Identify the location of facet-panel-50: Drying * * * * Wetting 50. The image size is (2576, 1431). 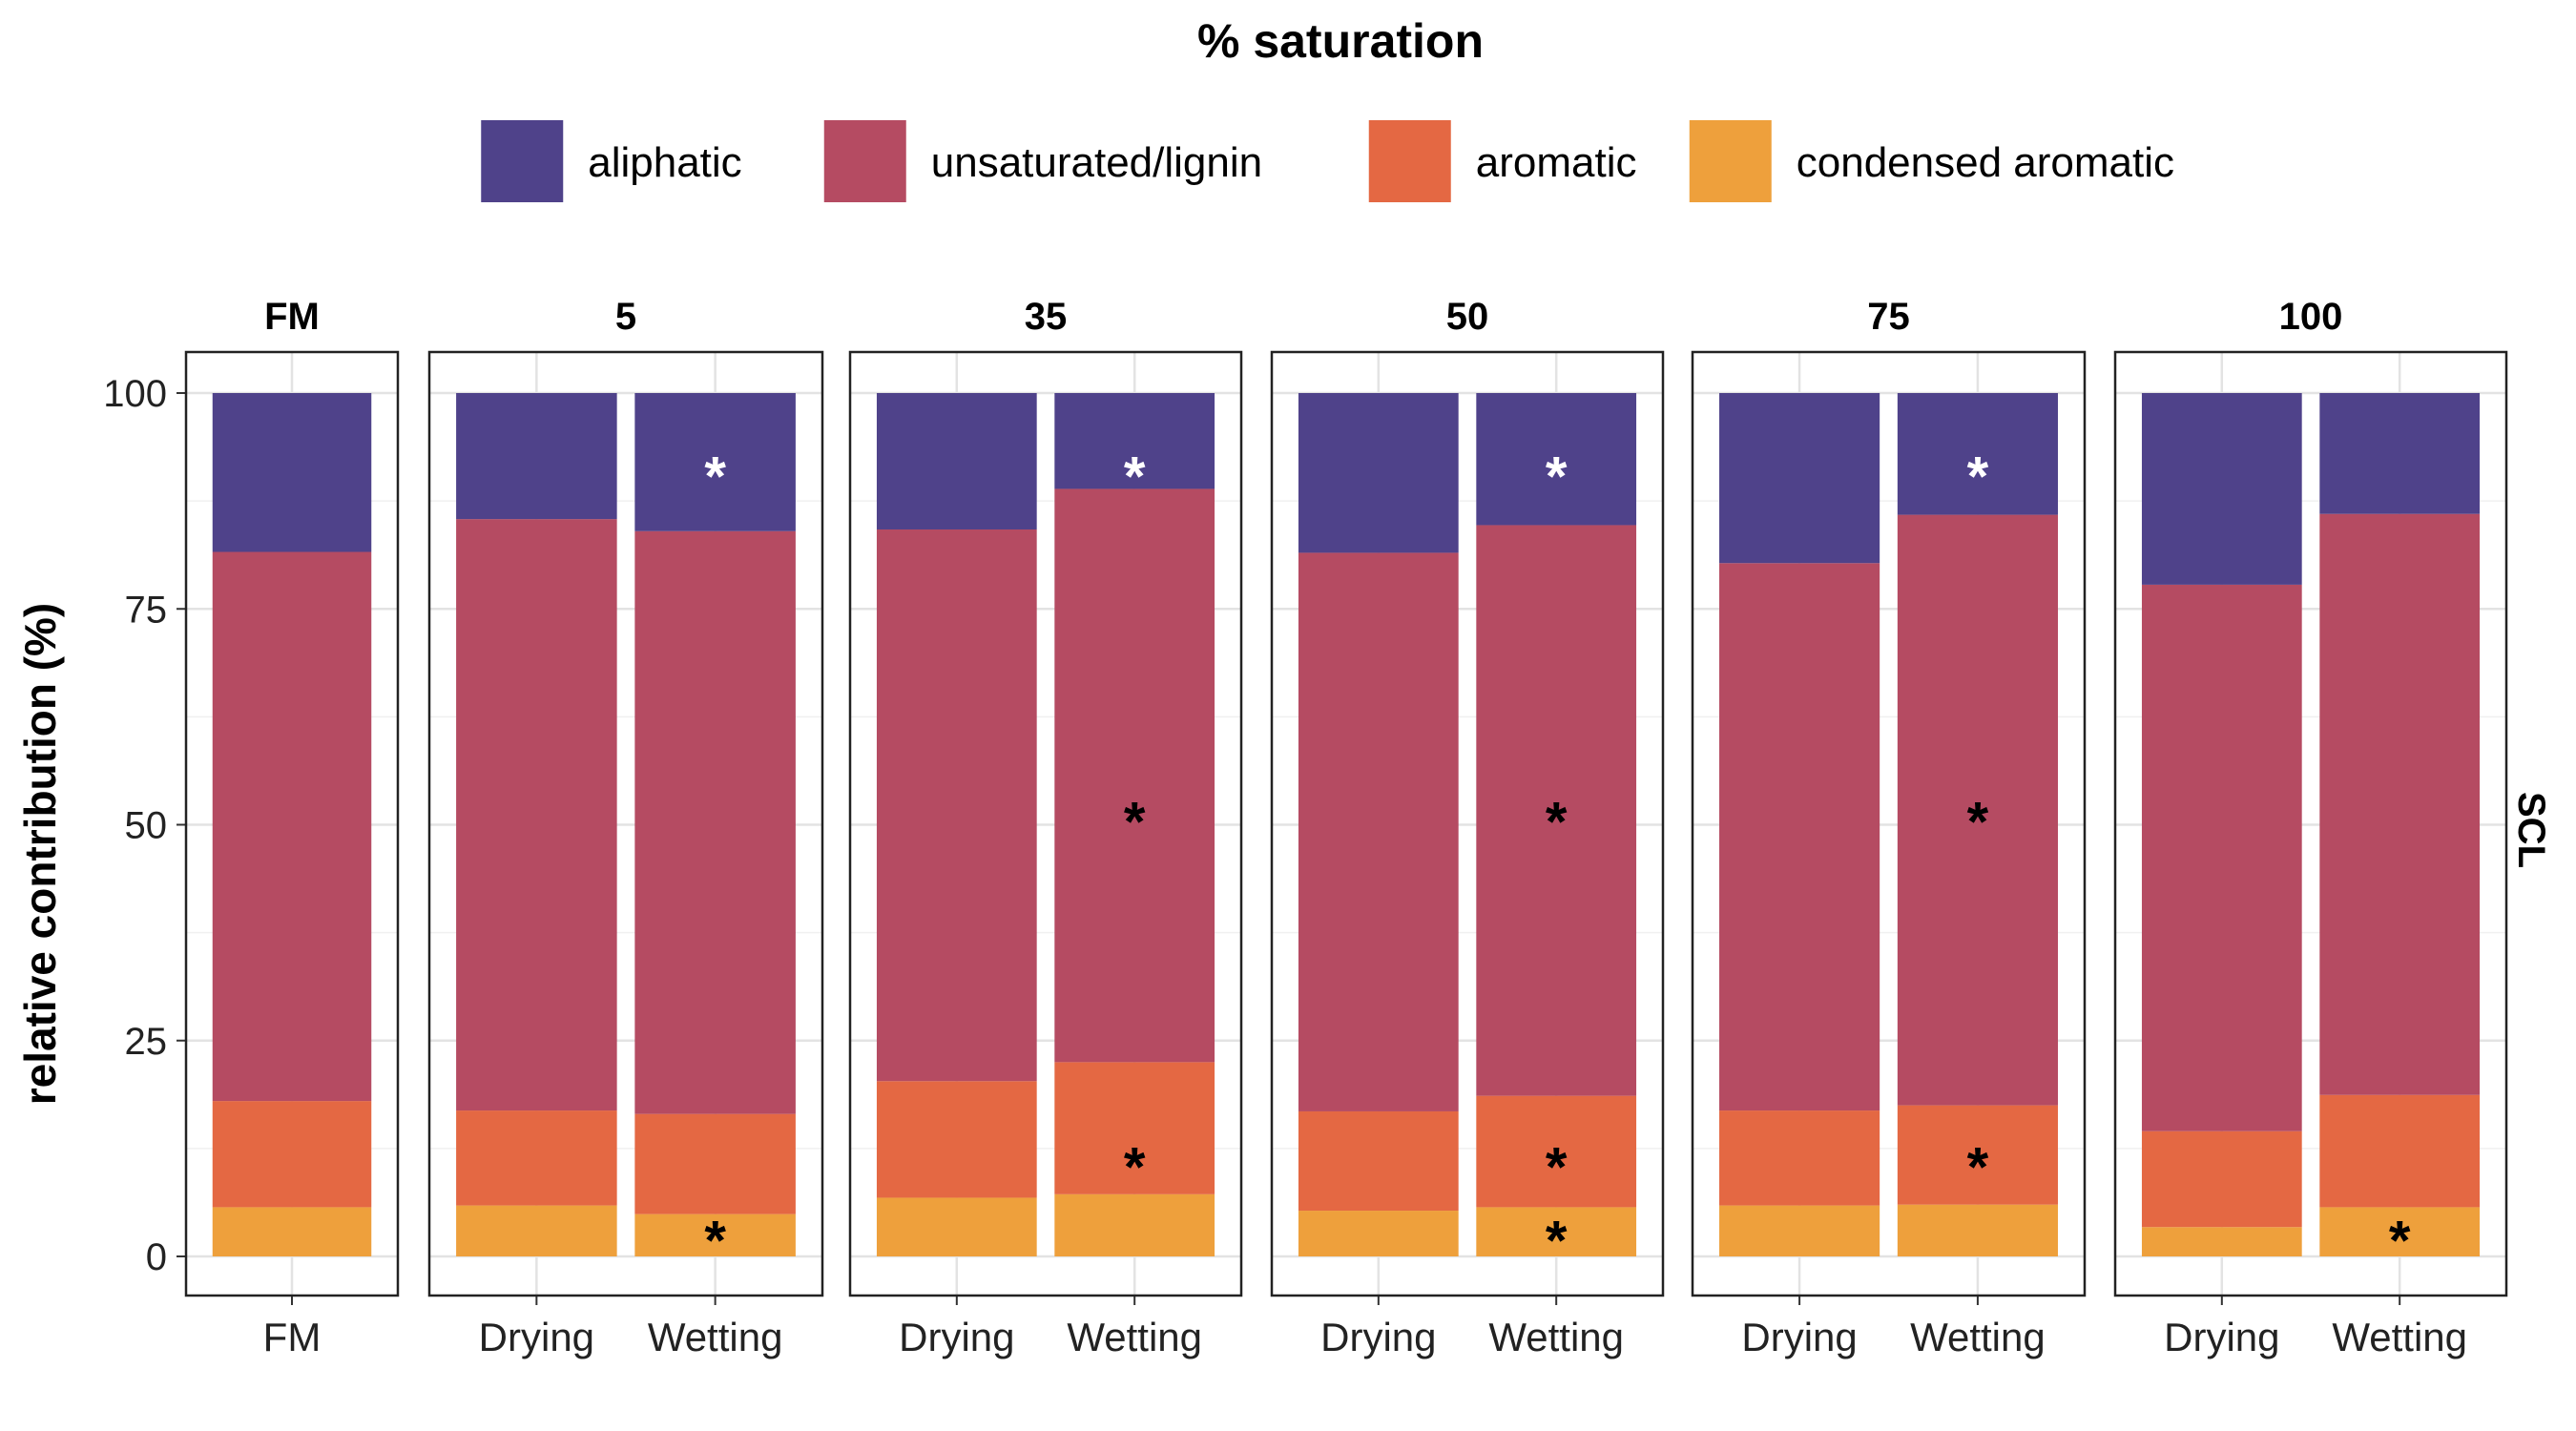
(1467, 827).